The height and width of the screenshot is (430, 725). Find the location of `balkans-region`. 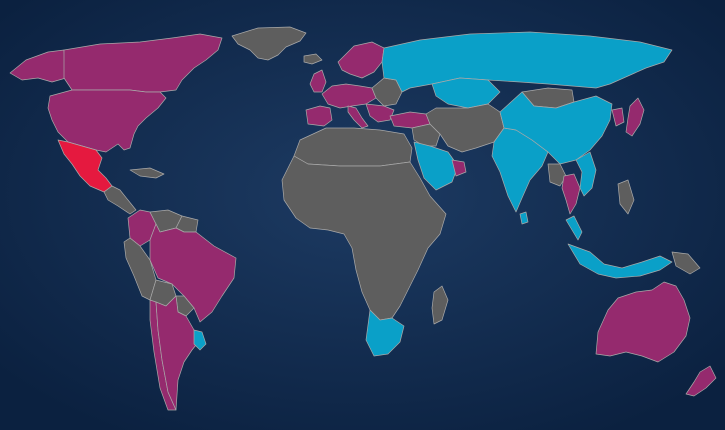

balkans-region is located at coordinates (380, 113).